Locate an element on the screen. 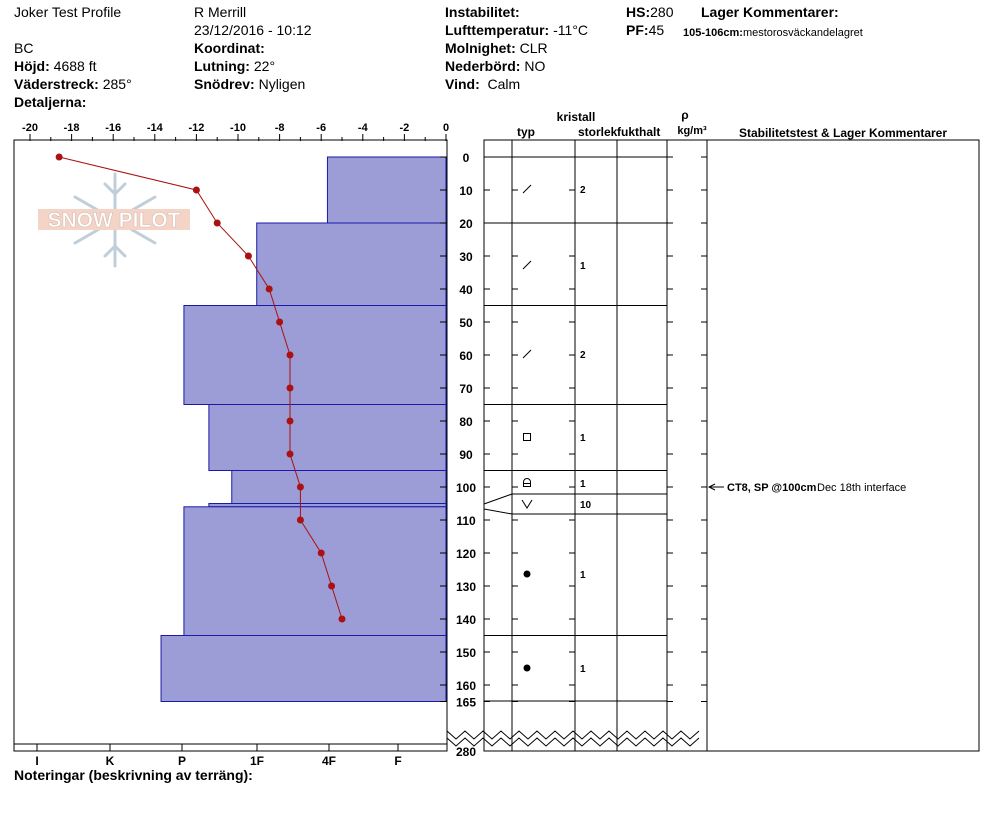  crystal-header: kristall is located at coordinates (576, 117).